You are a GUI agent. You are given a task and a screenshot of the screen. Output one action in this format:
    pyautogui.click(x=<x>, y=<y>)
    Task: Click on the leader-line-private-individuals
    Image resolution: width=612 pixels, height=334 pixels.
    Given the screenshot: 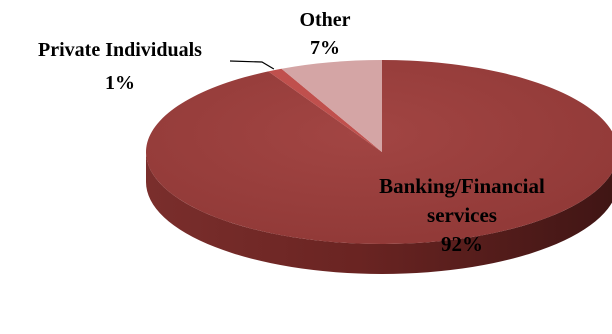 What is the action you would take?
    pyautogui.click(x=252, y=65)
    